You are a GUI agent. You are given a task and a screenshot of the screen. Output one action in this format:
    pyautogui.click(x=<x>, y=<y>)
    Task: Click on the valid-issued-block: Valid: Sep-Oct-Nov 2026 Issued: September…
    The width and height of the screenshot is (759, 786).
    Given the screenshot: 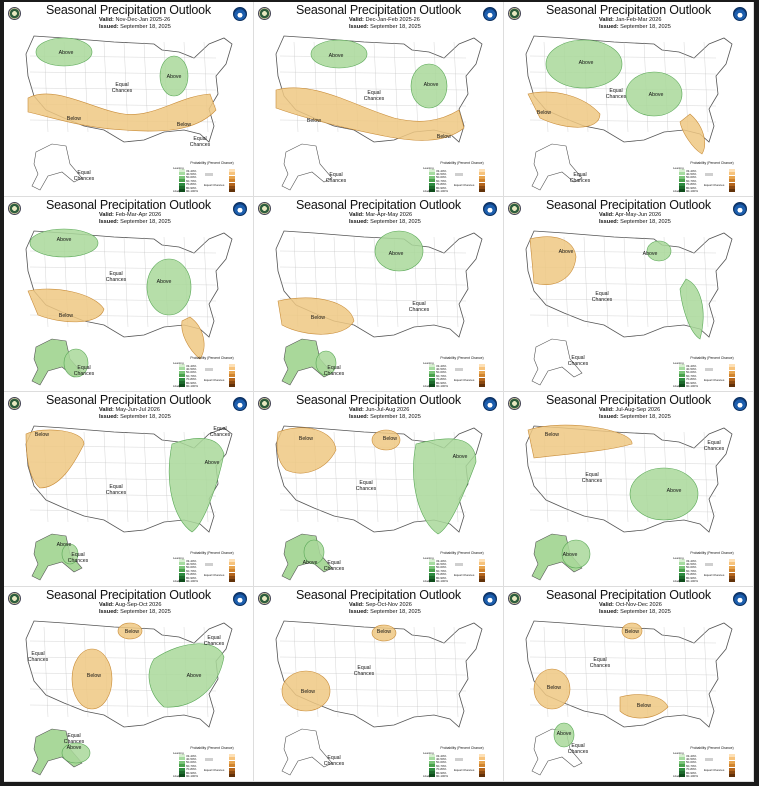 What is the action you would take?
    pyautogui.click(x=385, y=609)
    